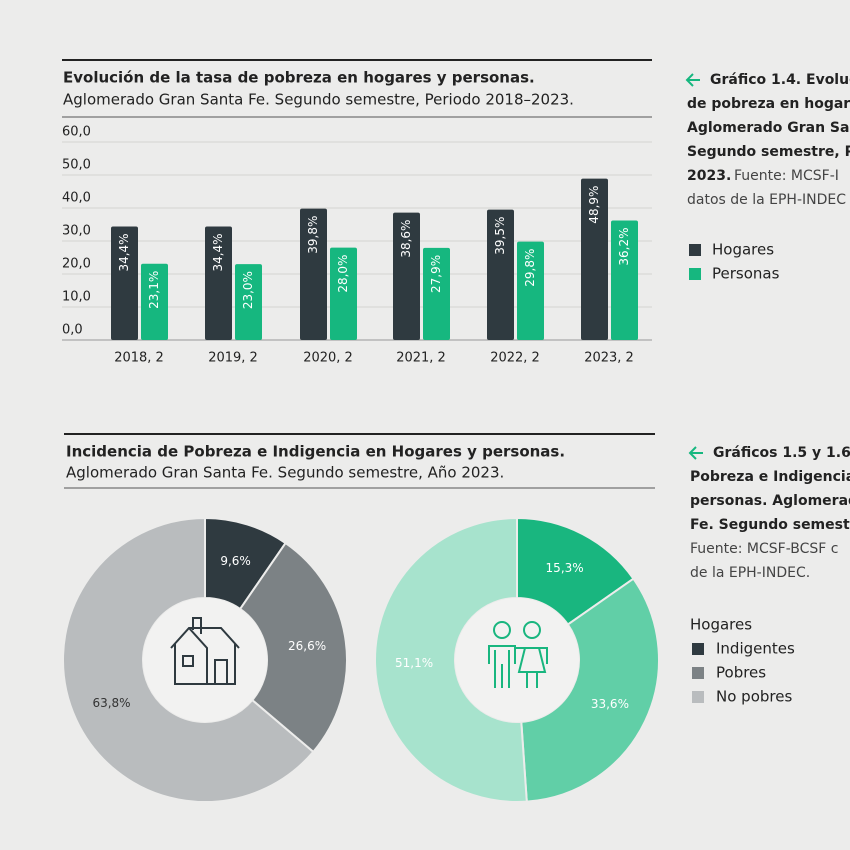 This screenshot has width=850, height=850. I want to click on caption-line: Fe. Segundo semestr, so click(770, 525).